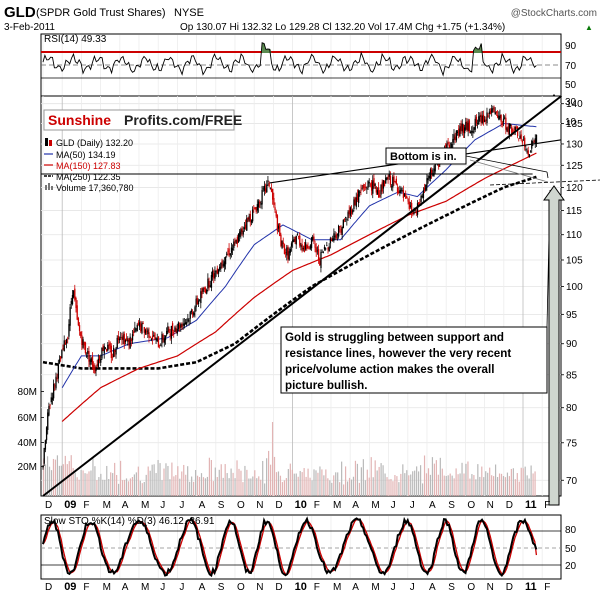 The width and height of the screenshot is (602, 607). What do you see at coordinates (162, 587) in the screenshot?
I see `sto-x-axis-label: J` at bounding box center [162, 587].